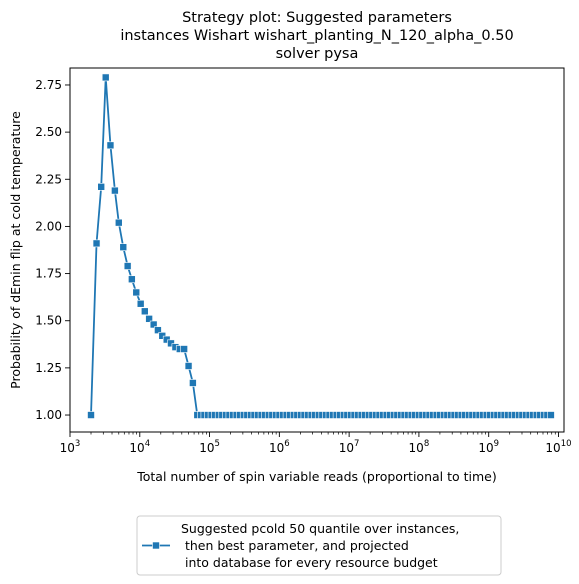  What do you see at coordinates (209, 447) in the screenshot?
I see `x-tick-label: 10⁵` at bounding box center [209, 447].